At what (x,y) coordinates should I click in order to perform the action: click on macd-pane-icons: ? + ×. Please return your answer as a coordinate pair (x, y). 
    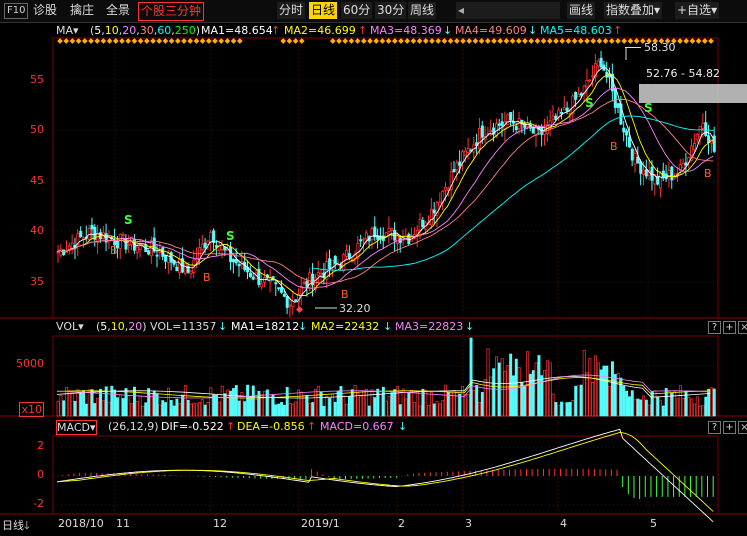
    Looking at the image, I should click on (726, 428).